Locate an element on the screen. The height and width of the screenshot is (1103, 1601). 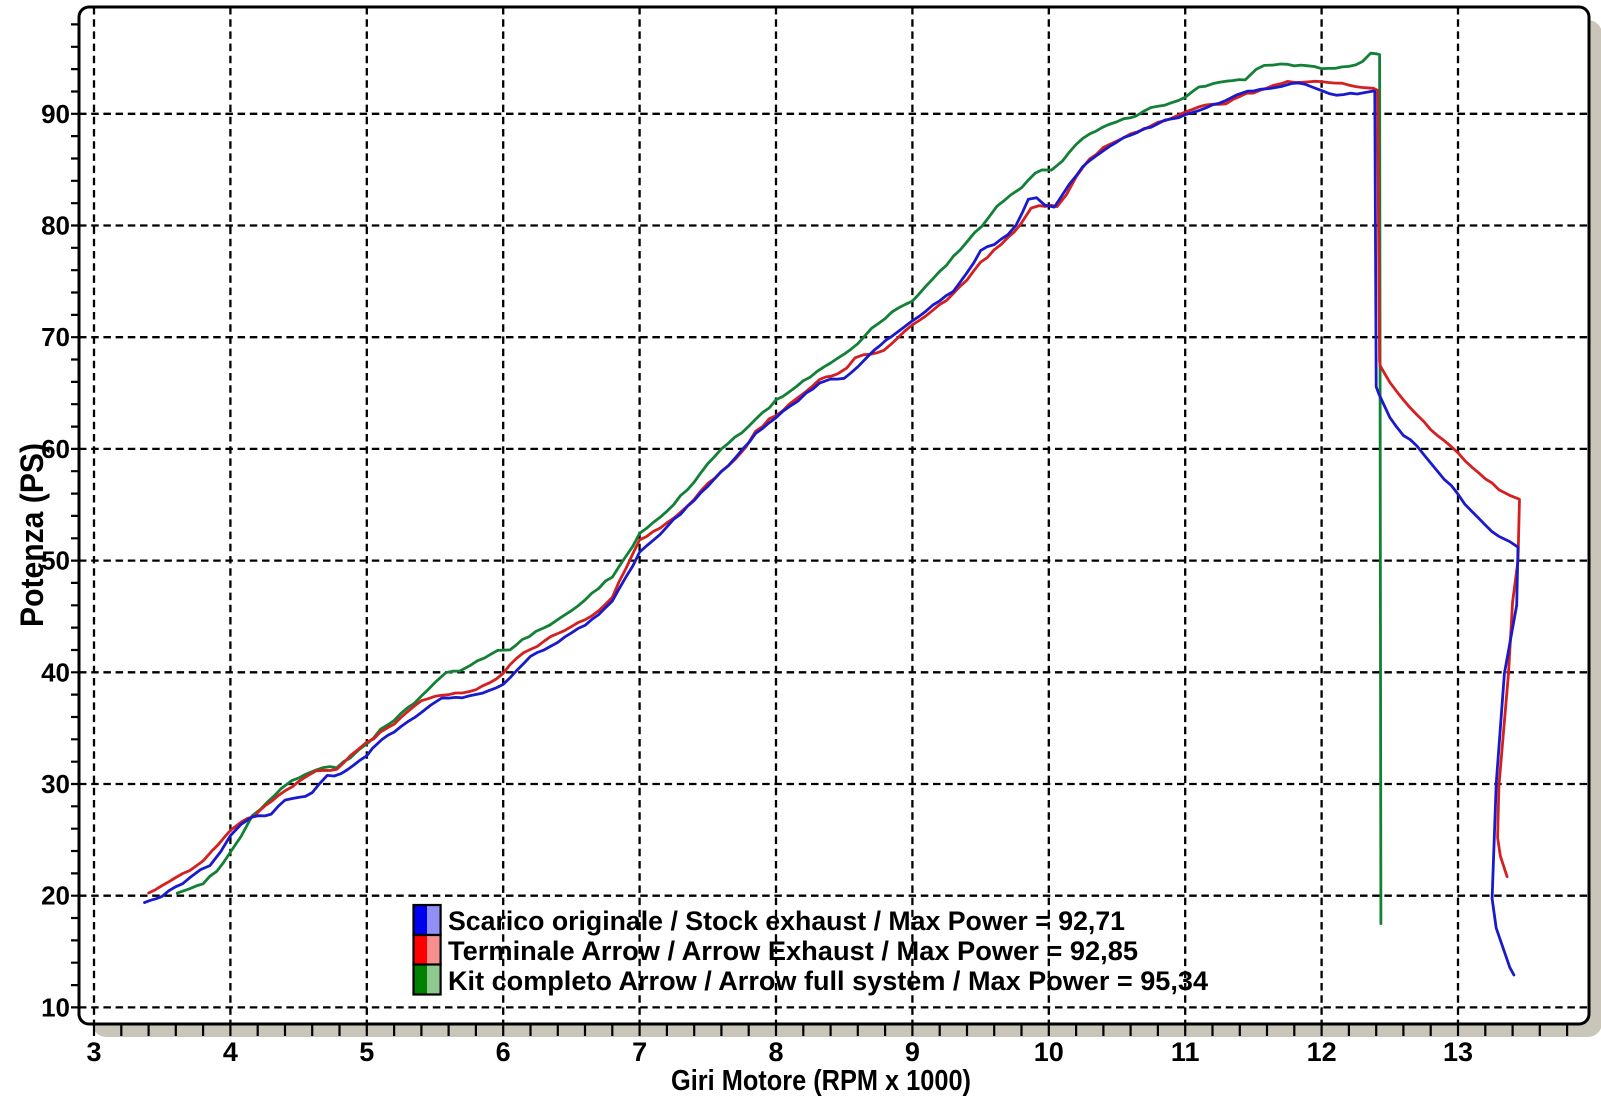
svg-text: 30 is located at coordinates (55, 784).